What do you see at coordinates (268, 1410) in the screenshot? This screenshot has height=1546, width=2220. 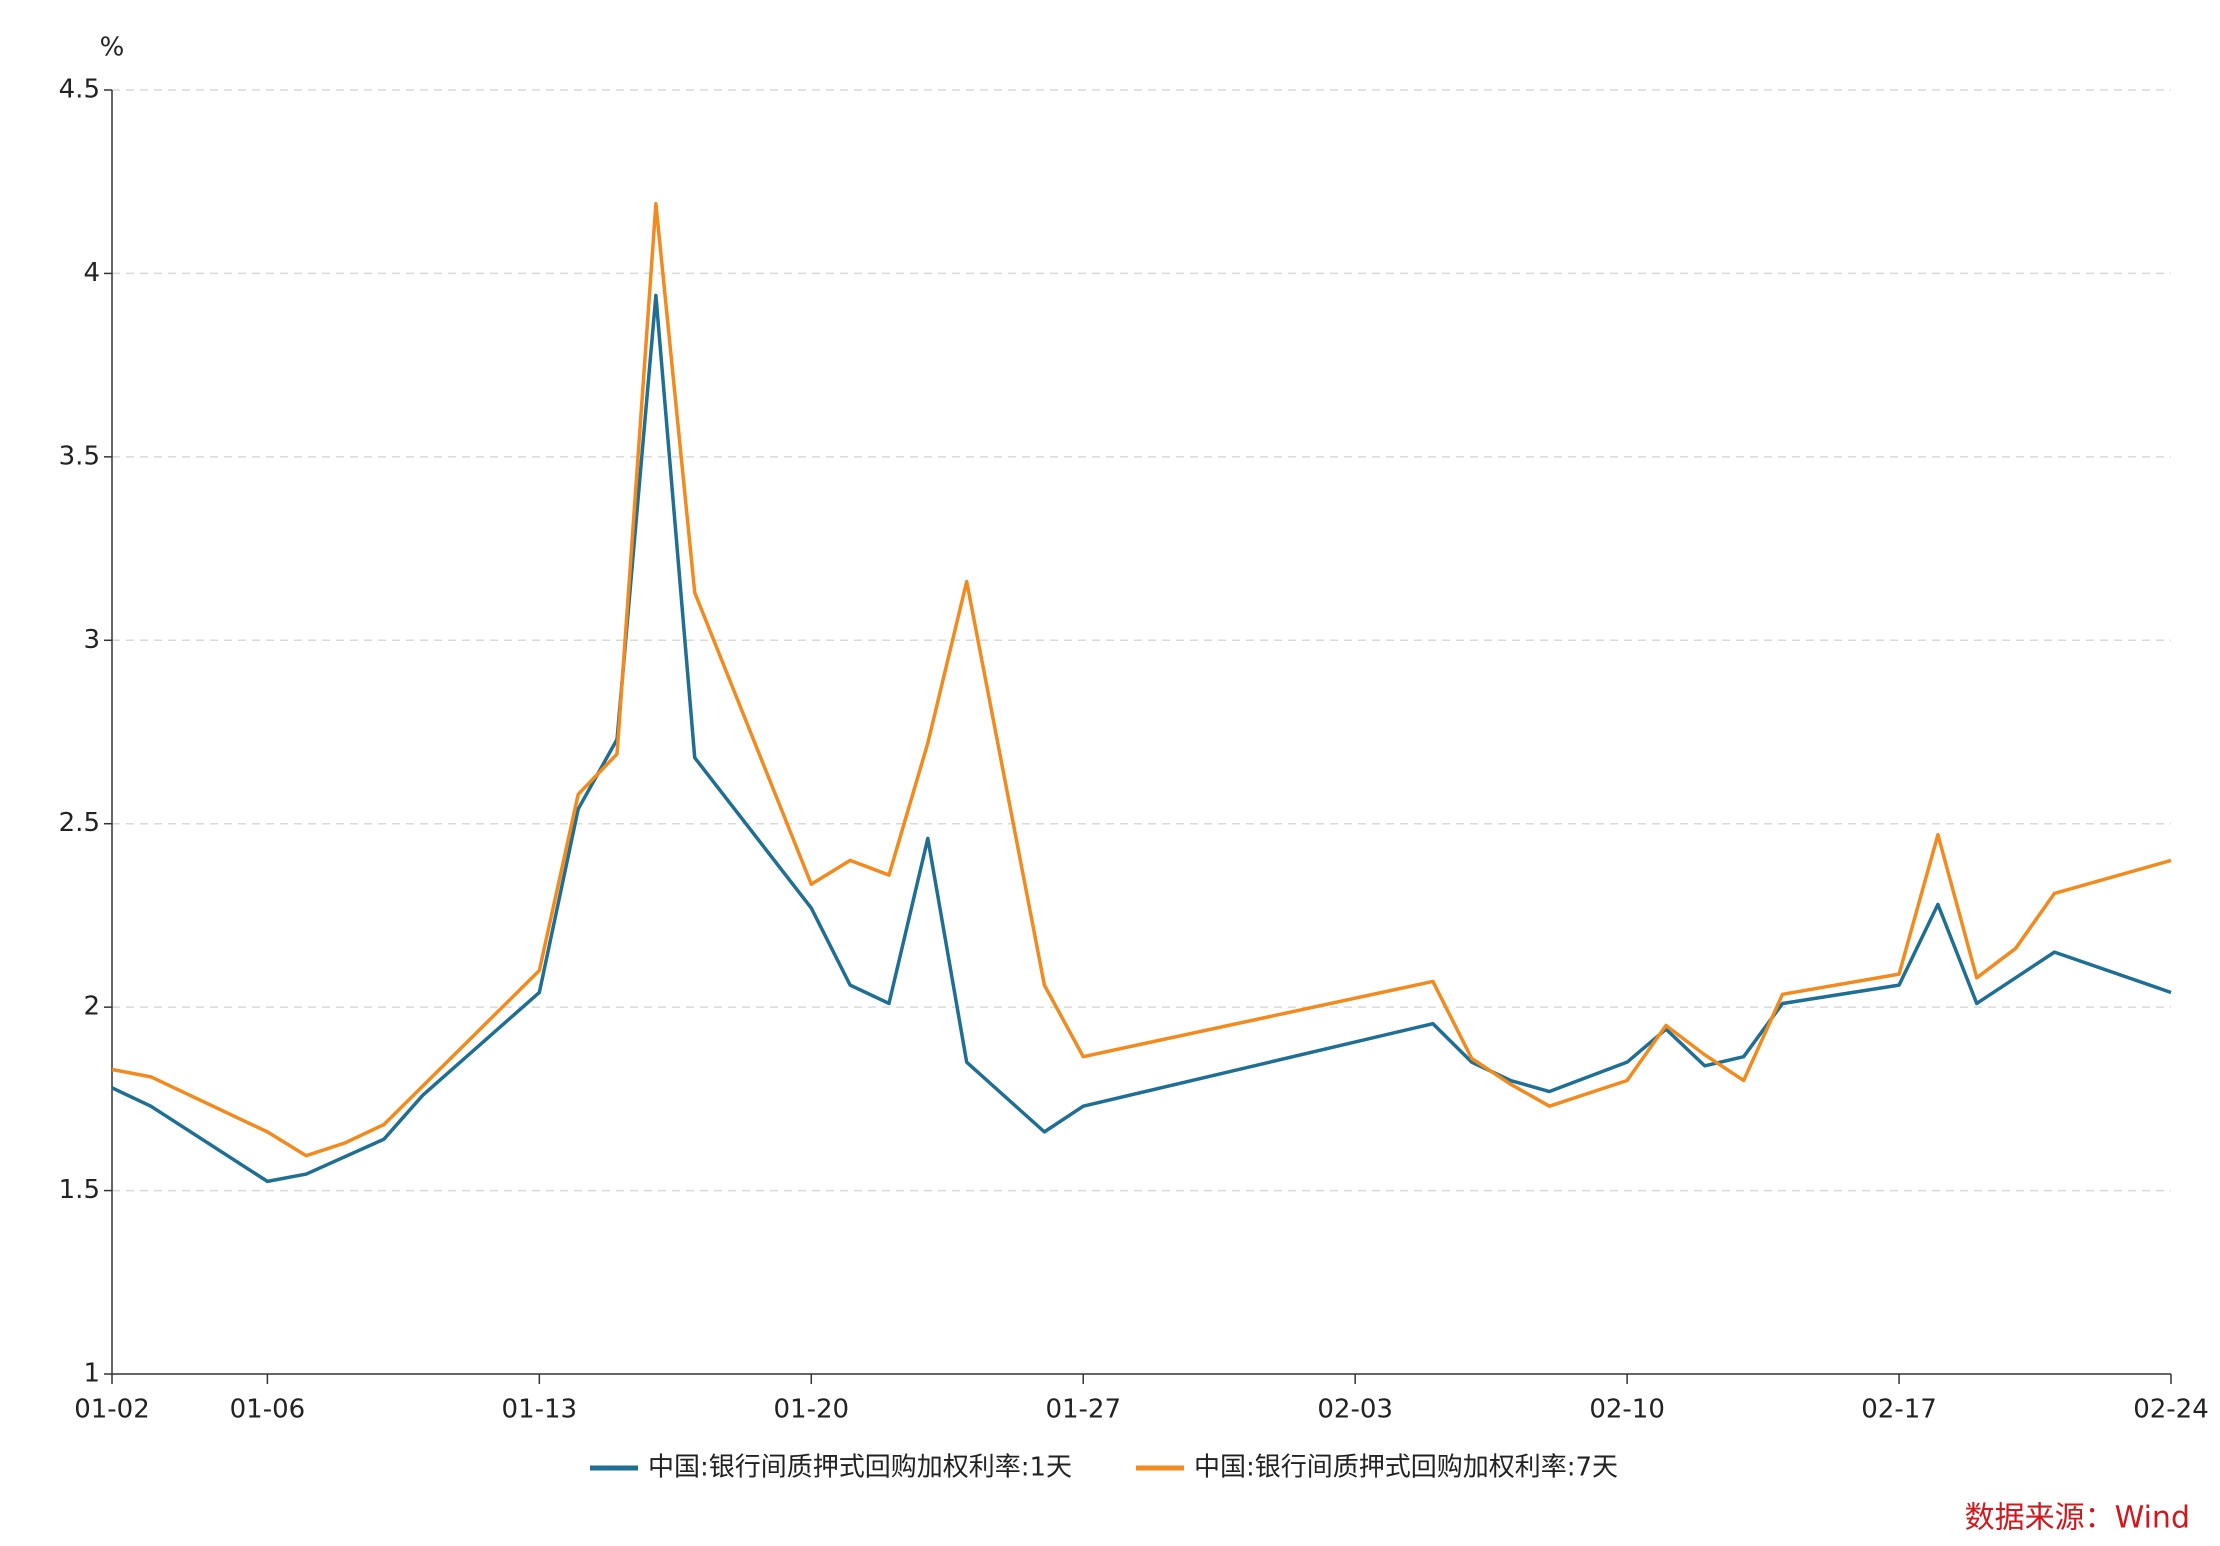 I see `x-tick-label: 01-06` at bounding box center [268, 1410].